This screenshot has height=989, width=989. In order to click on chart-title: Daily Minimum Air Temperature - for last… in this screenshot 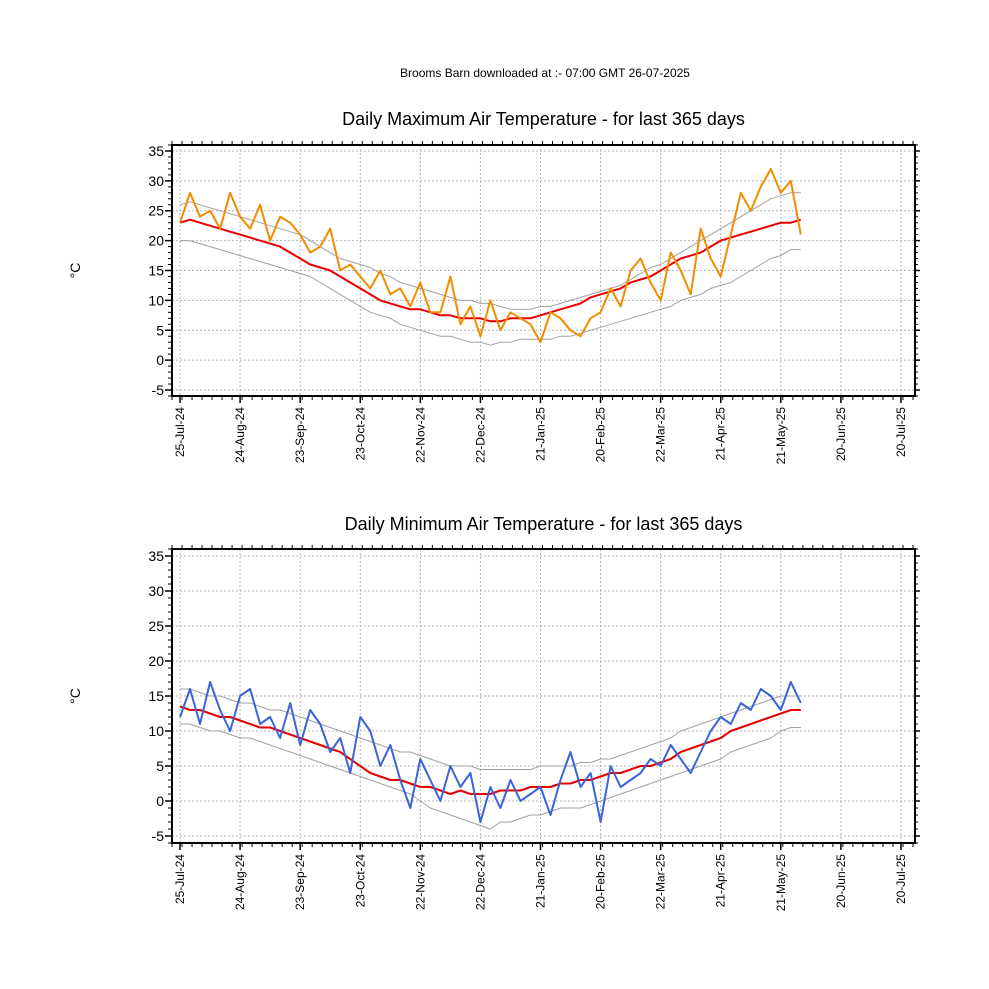, I will do `click(544, 524)`.